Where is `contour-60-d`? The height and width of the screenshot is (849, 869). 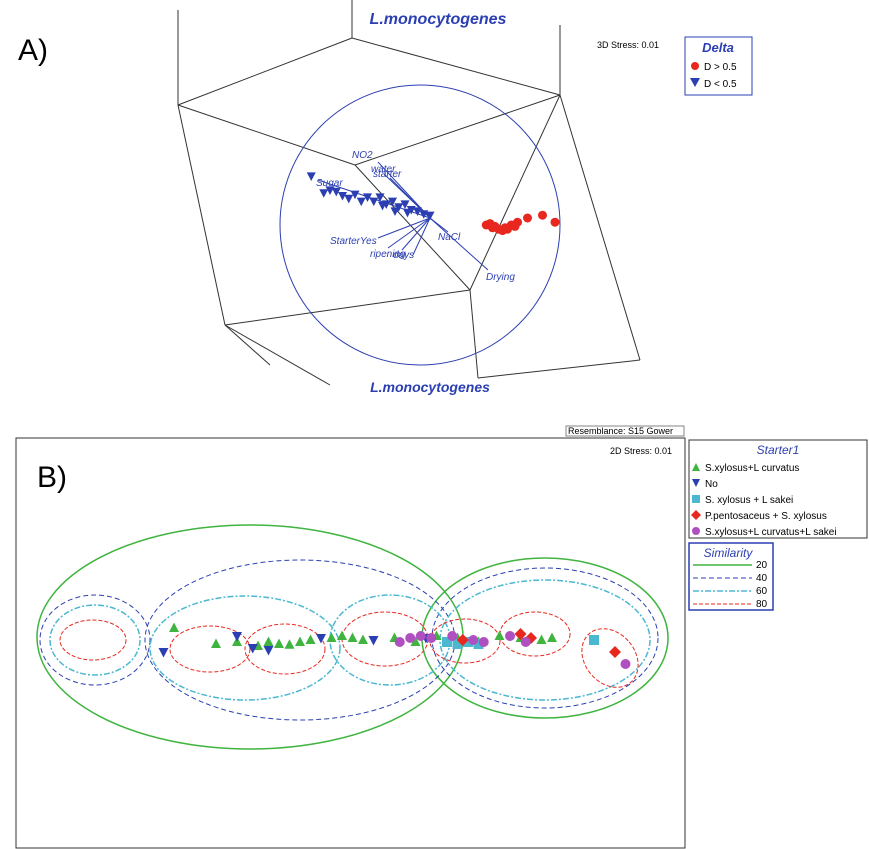
contour-60-d is located at coordinates (545, 640).